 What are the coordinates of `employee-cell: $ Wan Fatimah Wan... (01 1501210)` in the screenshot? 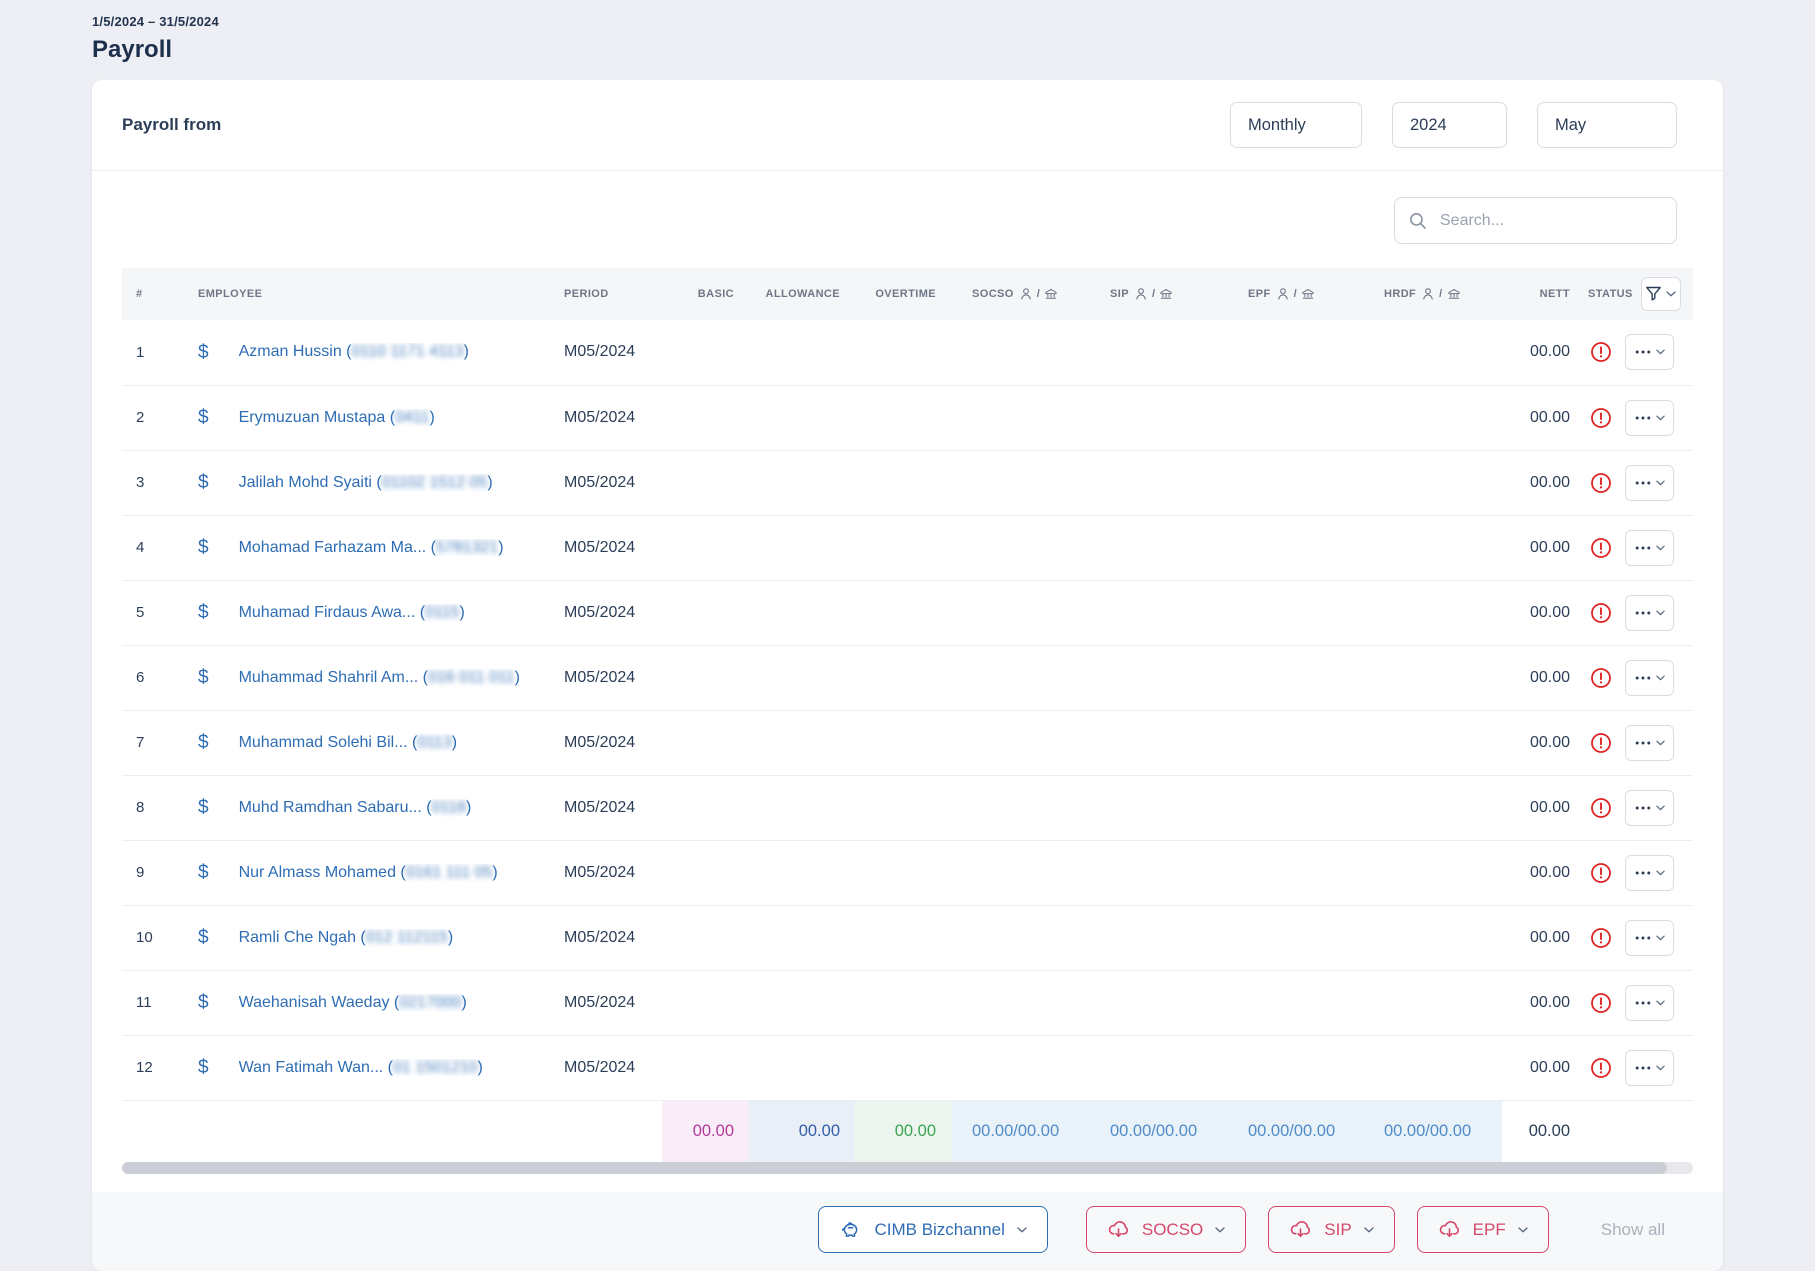 It's located at (360, 1068).